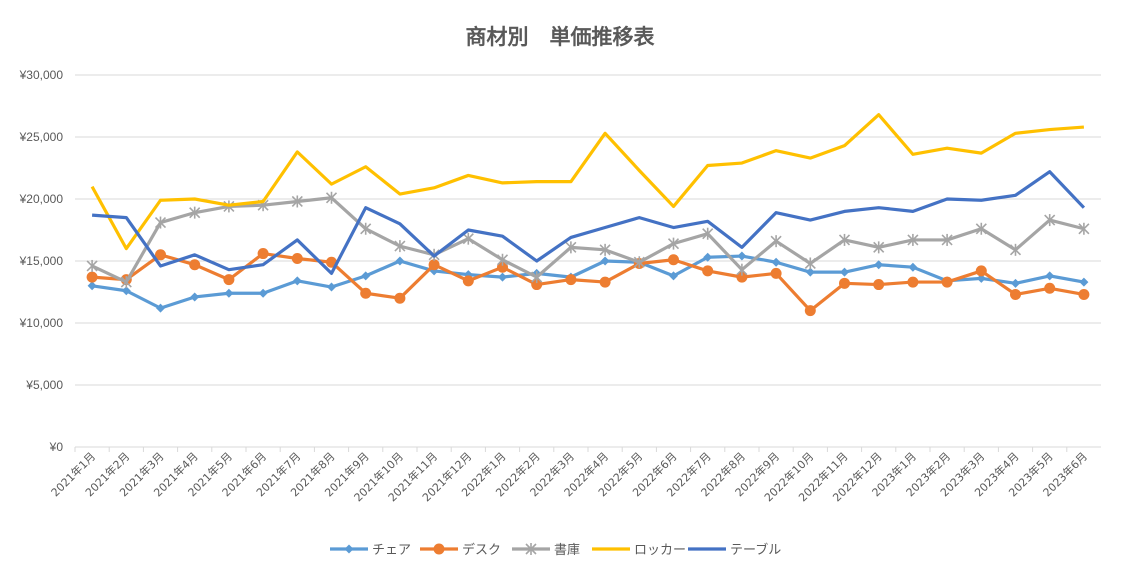  Describe the element at coordinates (41, 199) in the screenshot. I see `y-tick-label: ¥20,000` at that location.